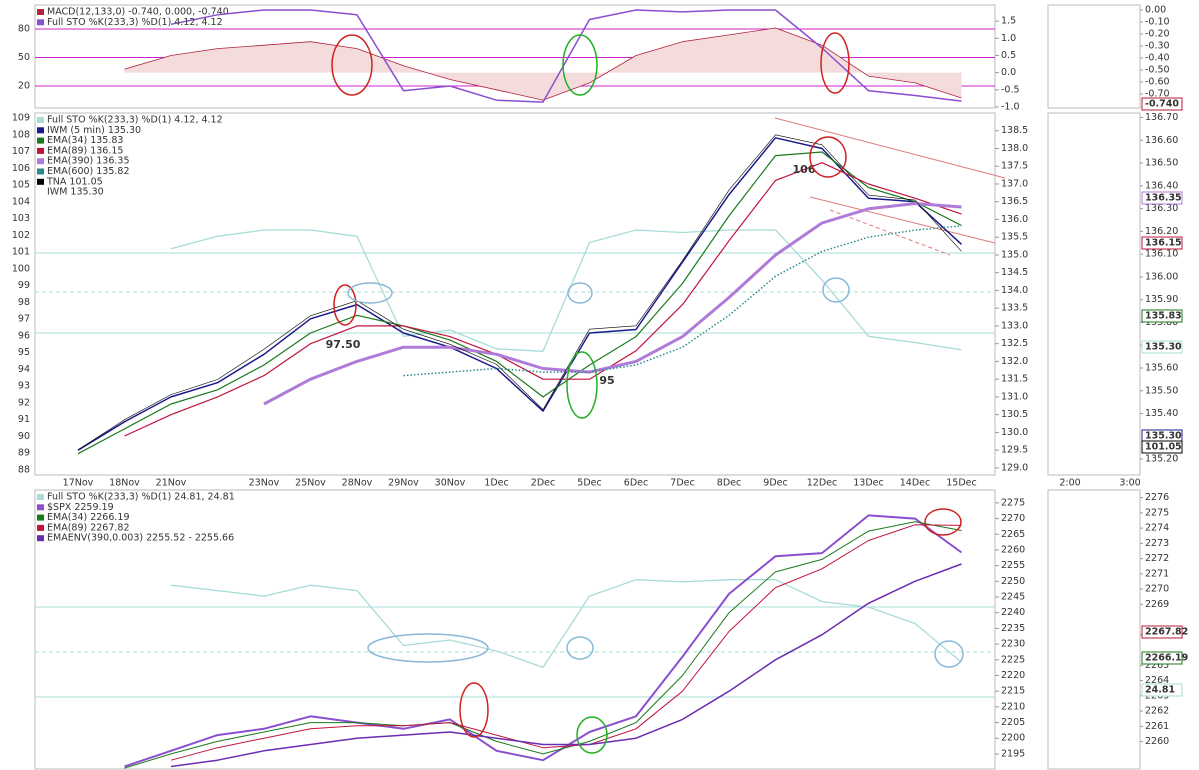  Describe the element at coordinates (24, 285) in the screenshot. I see `y2-tick-label: 99` at that location.